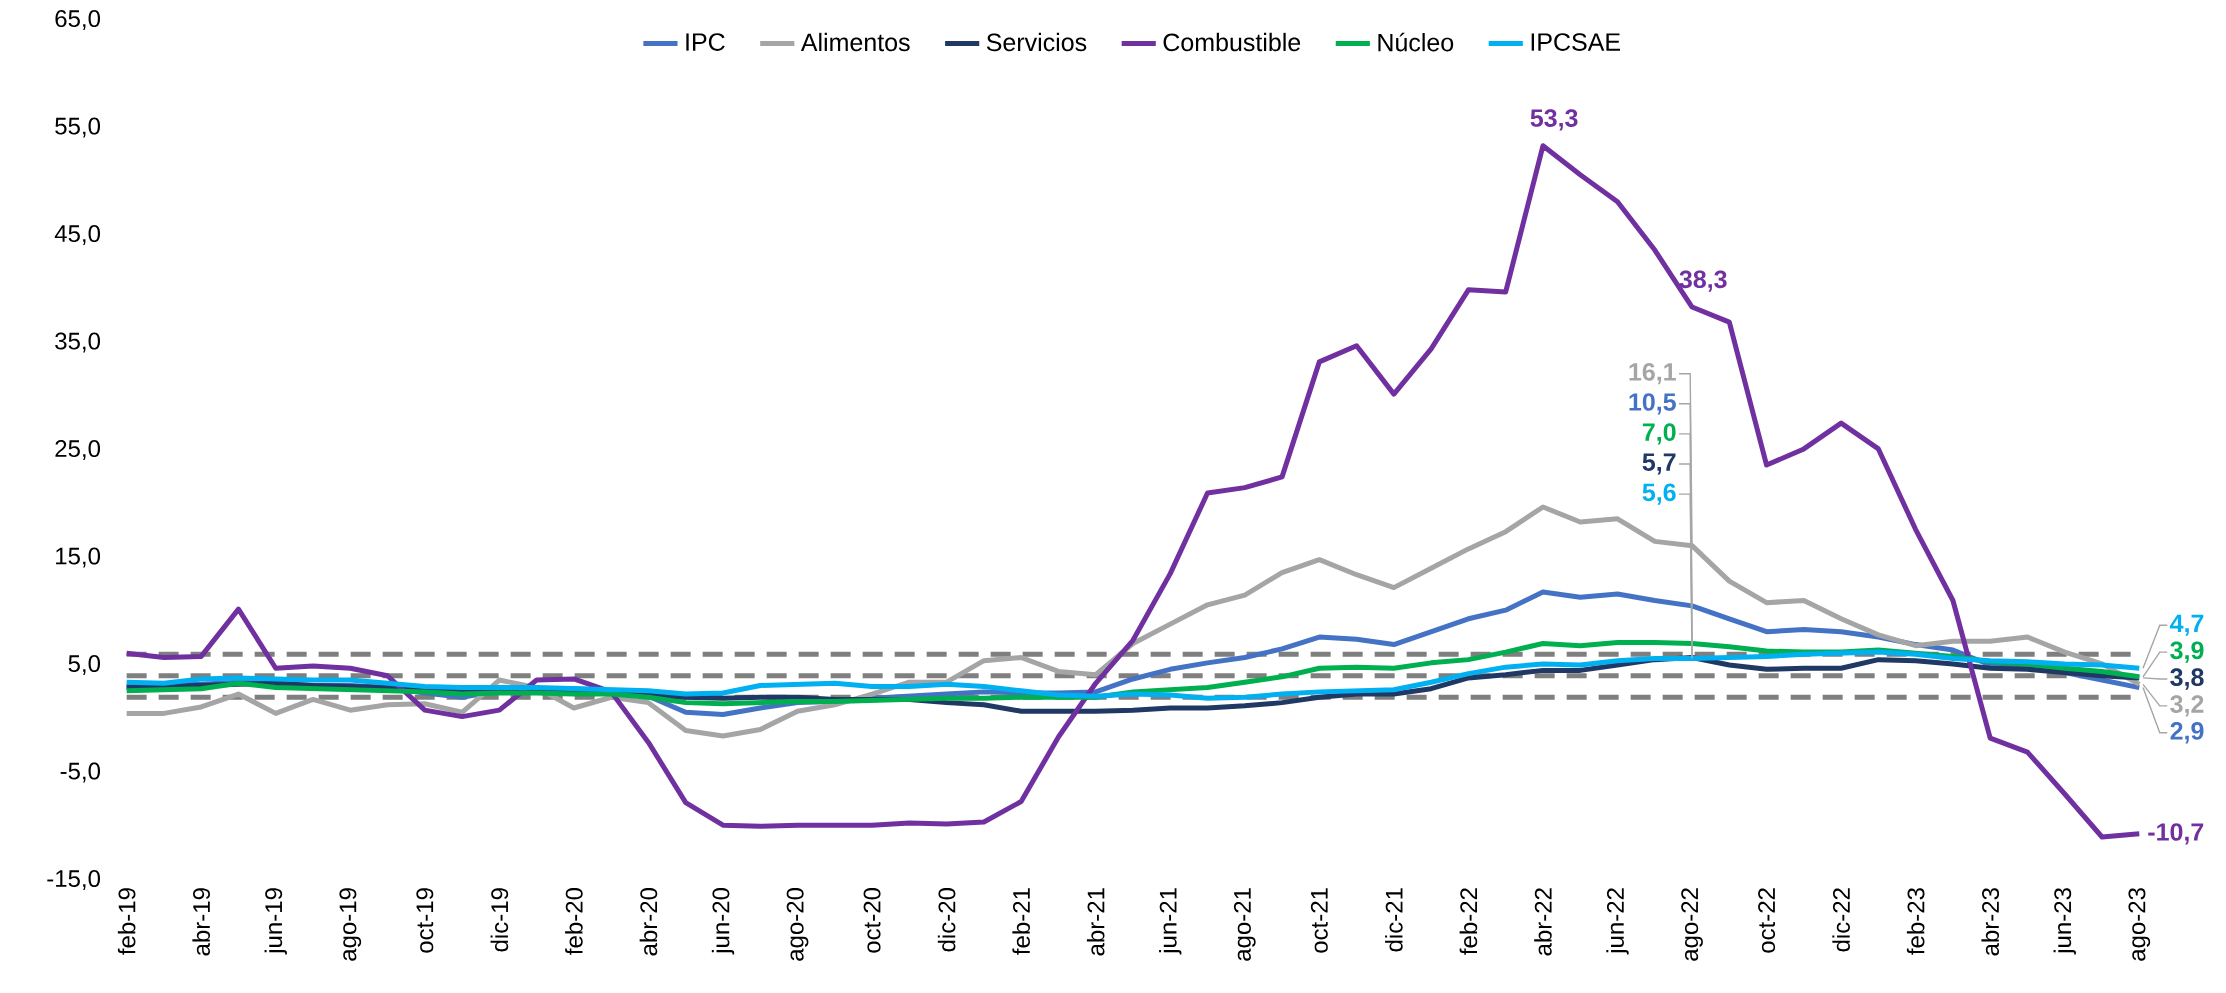 The image size is (2226, 993). Describe the element at coordinates (1652, 374) in the screenshot. I see `data-label: 16,1` at that location.